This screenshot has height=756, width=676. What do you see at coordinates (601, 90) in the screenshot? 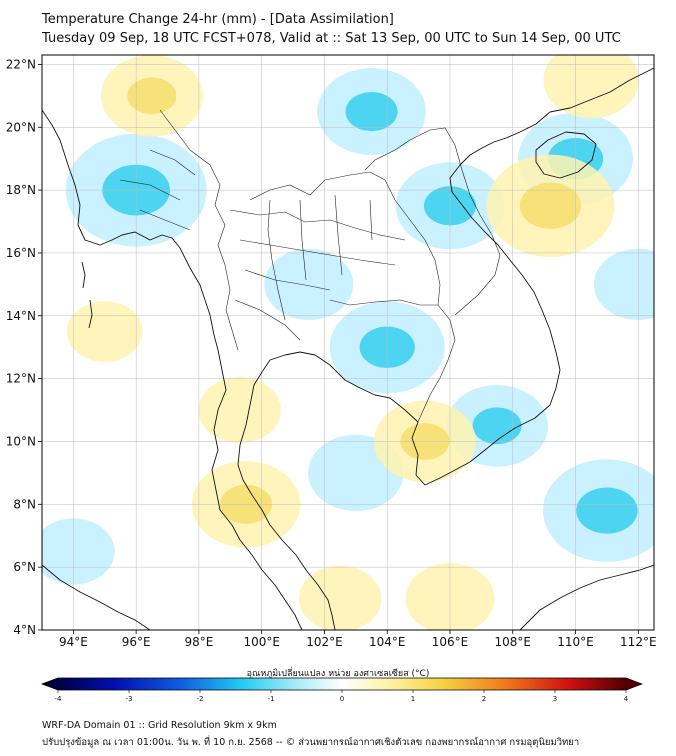
I see `coastline-china-south` at bounding box center [601, 90].